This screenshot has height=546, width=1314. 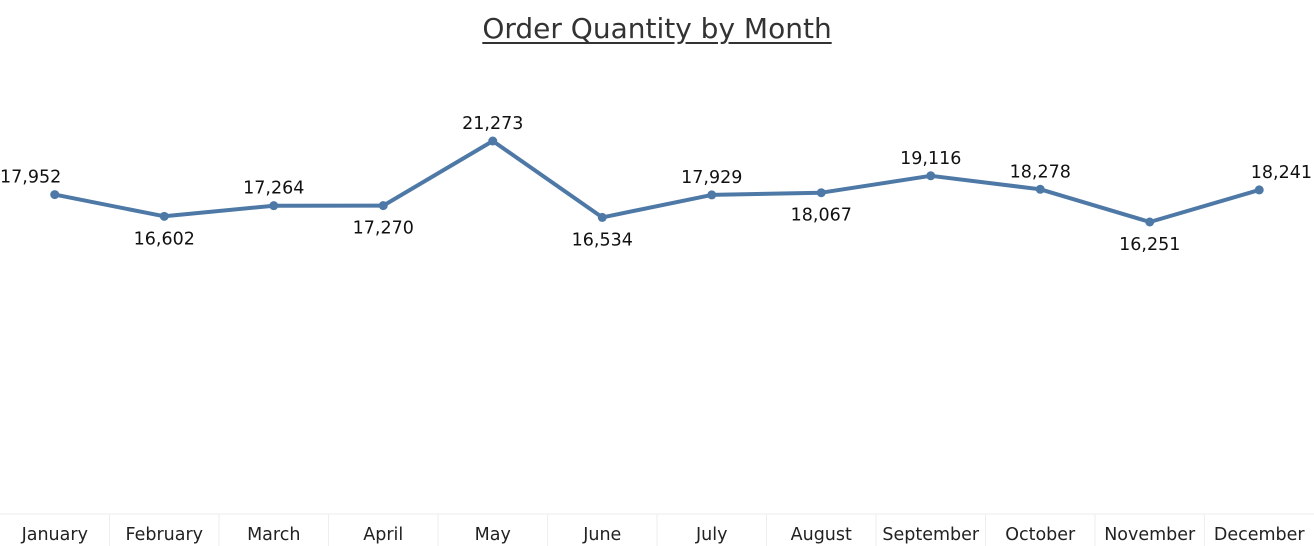 What do you see at coordinates (930, 159) in the screenshot?
I see `data-label: 19,116` at bounding box center [930, 159].